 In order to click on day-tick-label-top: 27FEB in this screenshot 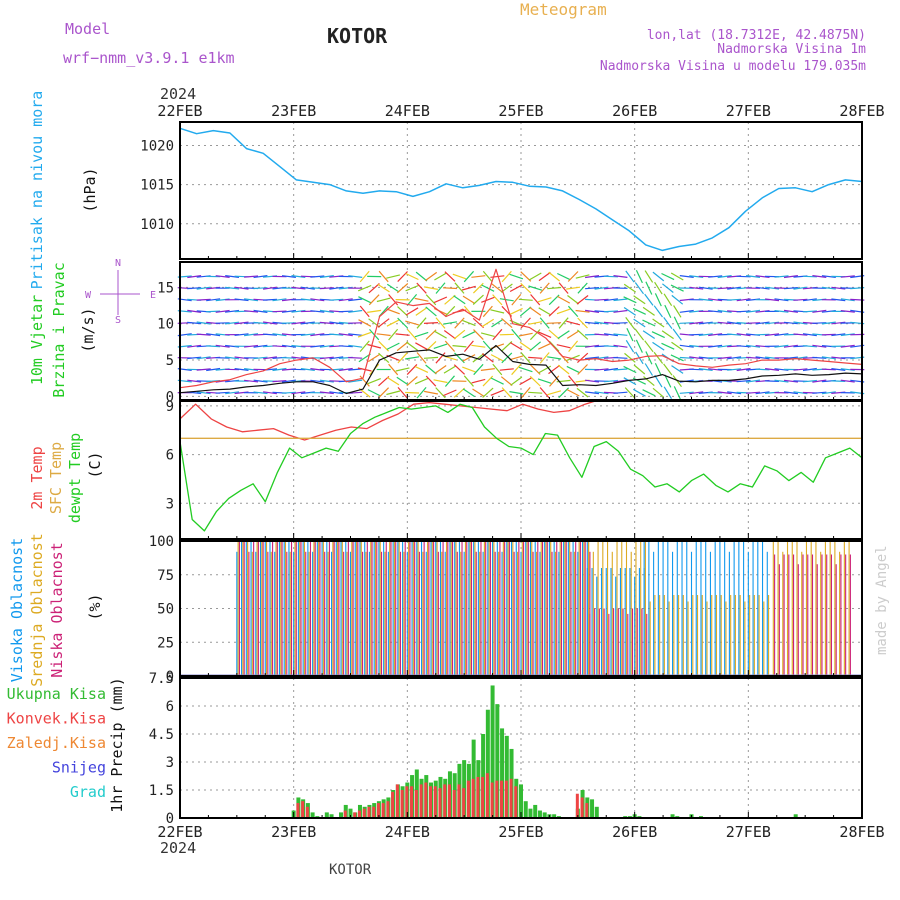, I will do `click(748, 111)`.